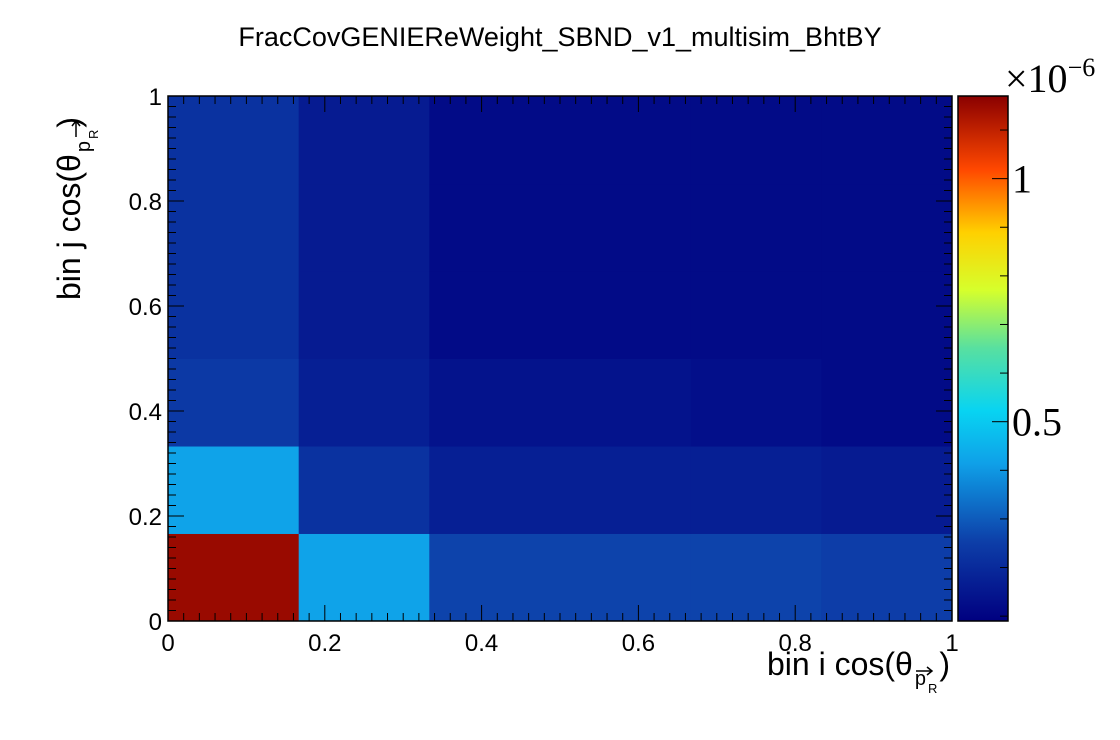 This screenshot has width=1120, height=740. I want to click on y-axis-label-sub-vec: p, so click(84, 146).